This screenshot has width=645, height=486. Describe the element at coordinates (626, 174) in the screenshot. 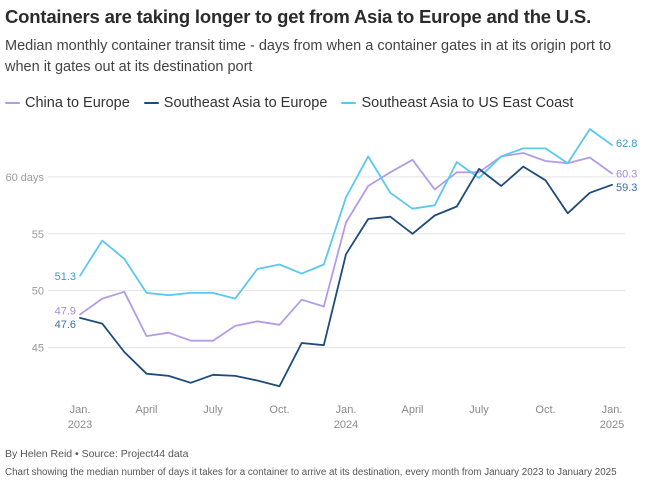

I see `series-end-label-0: 60.3` at that location.